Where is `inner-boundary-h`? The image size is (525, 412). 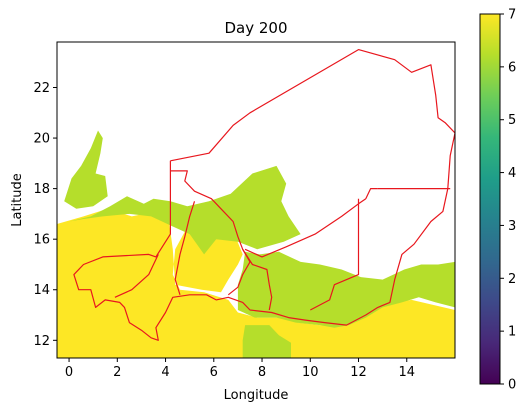
inner-boundary-h is located at coordinates (136, 276).